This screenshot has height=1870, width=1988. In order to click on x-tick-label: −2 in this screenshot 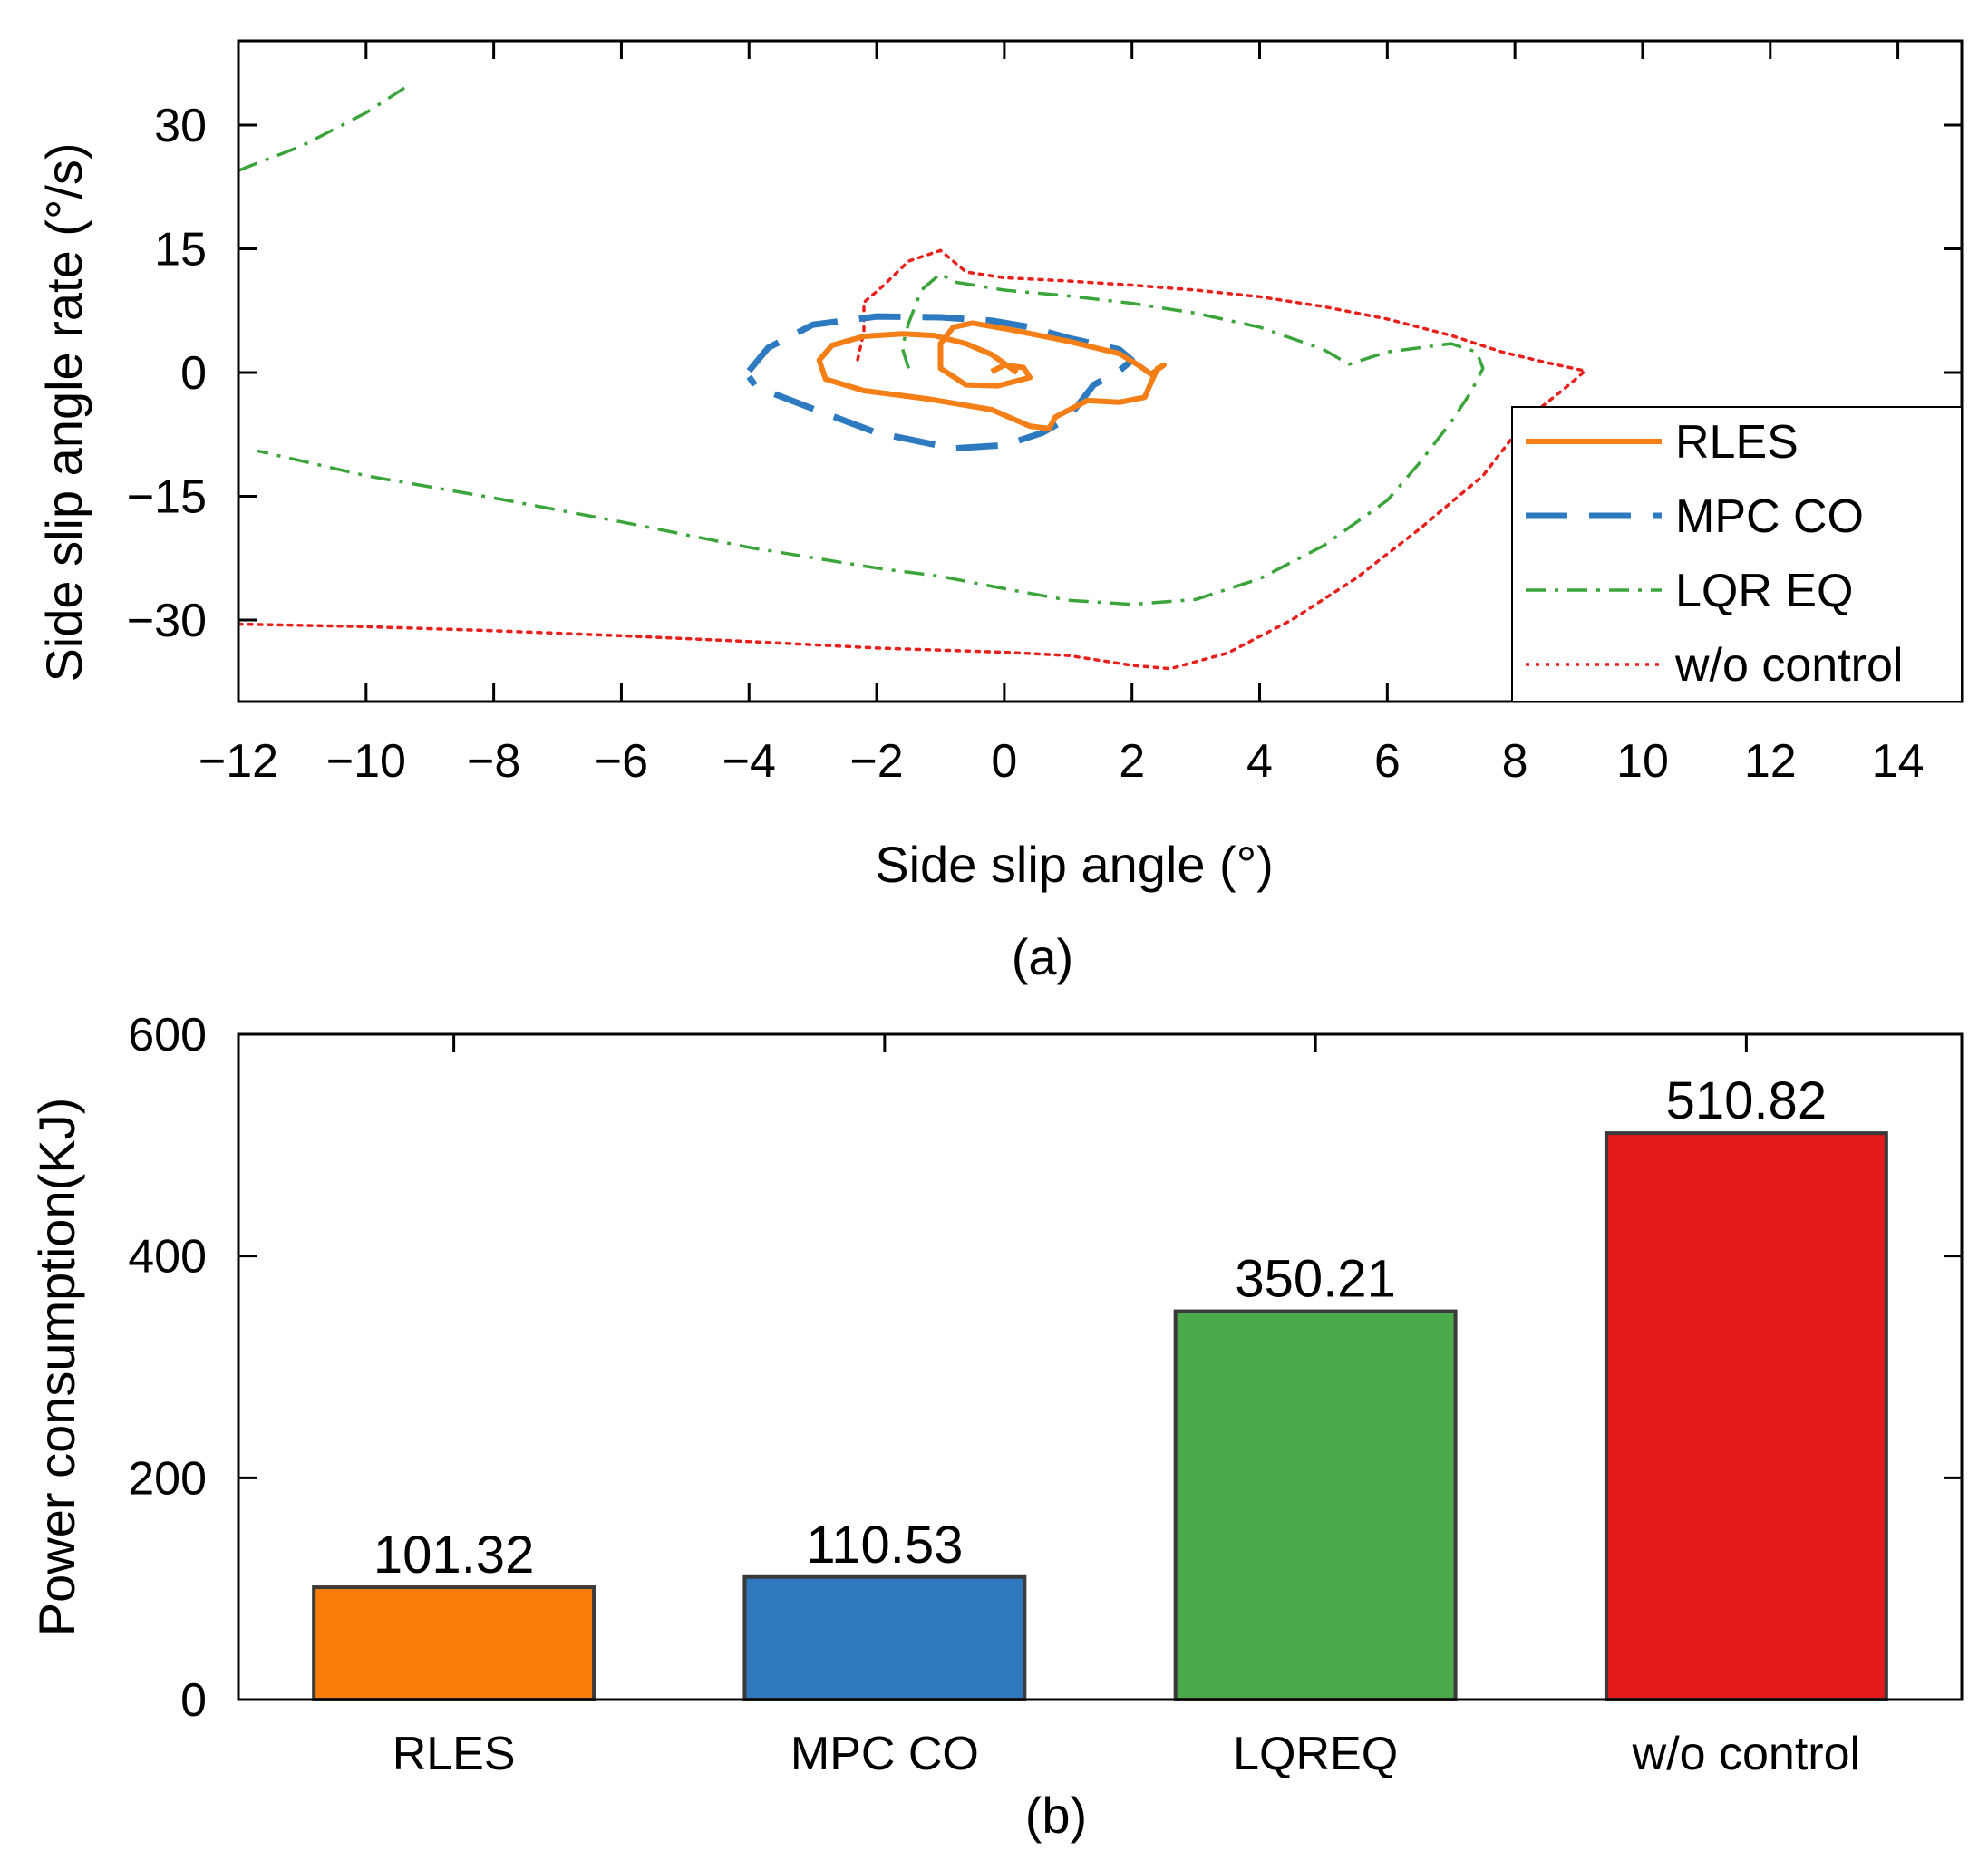, I will do `click(876, 761)`.